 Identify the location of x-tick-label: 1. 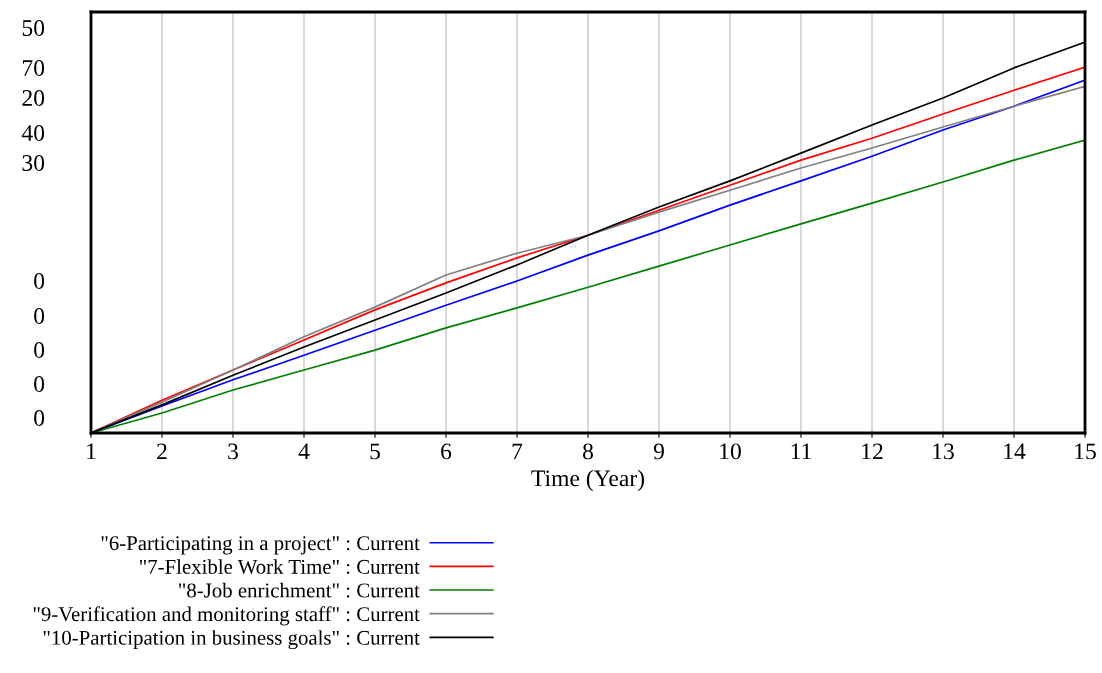
(91, 451).